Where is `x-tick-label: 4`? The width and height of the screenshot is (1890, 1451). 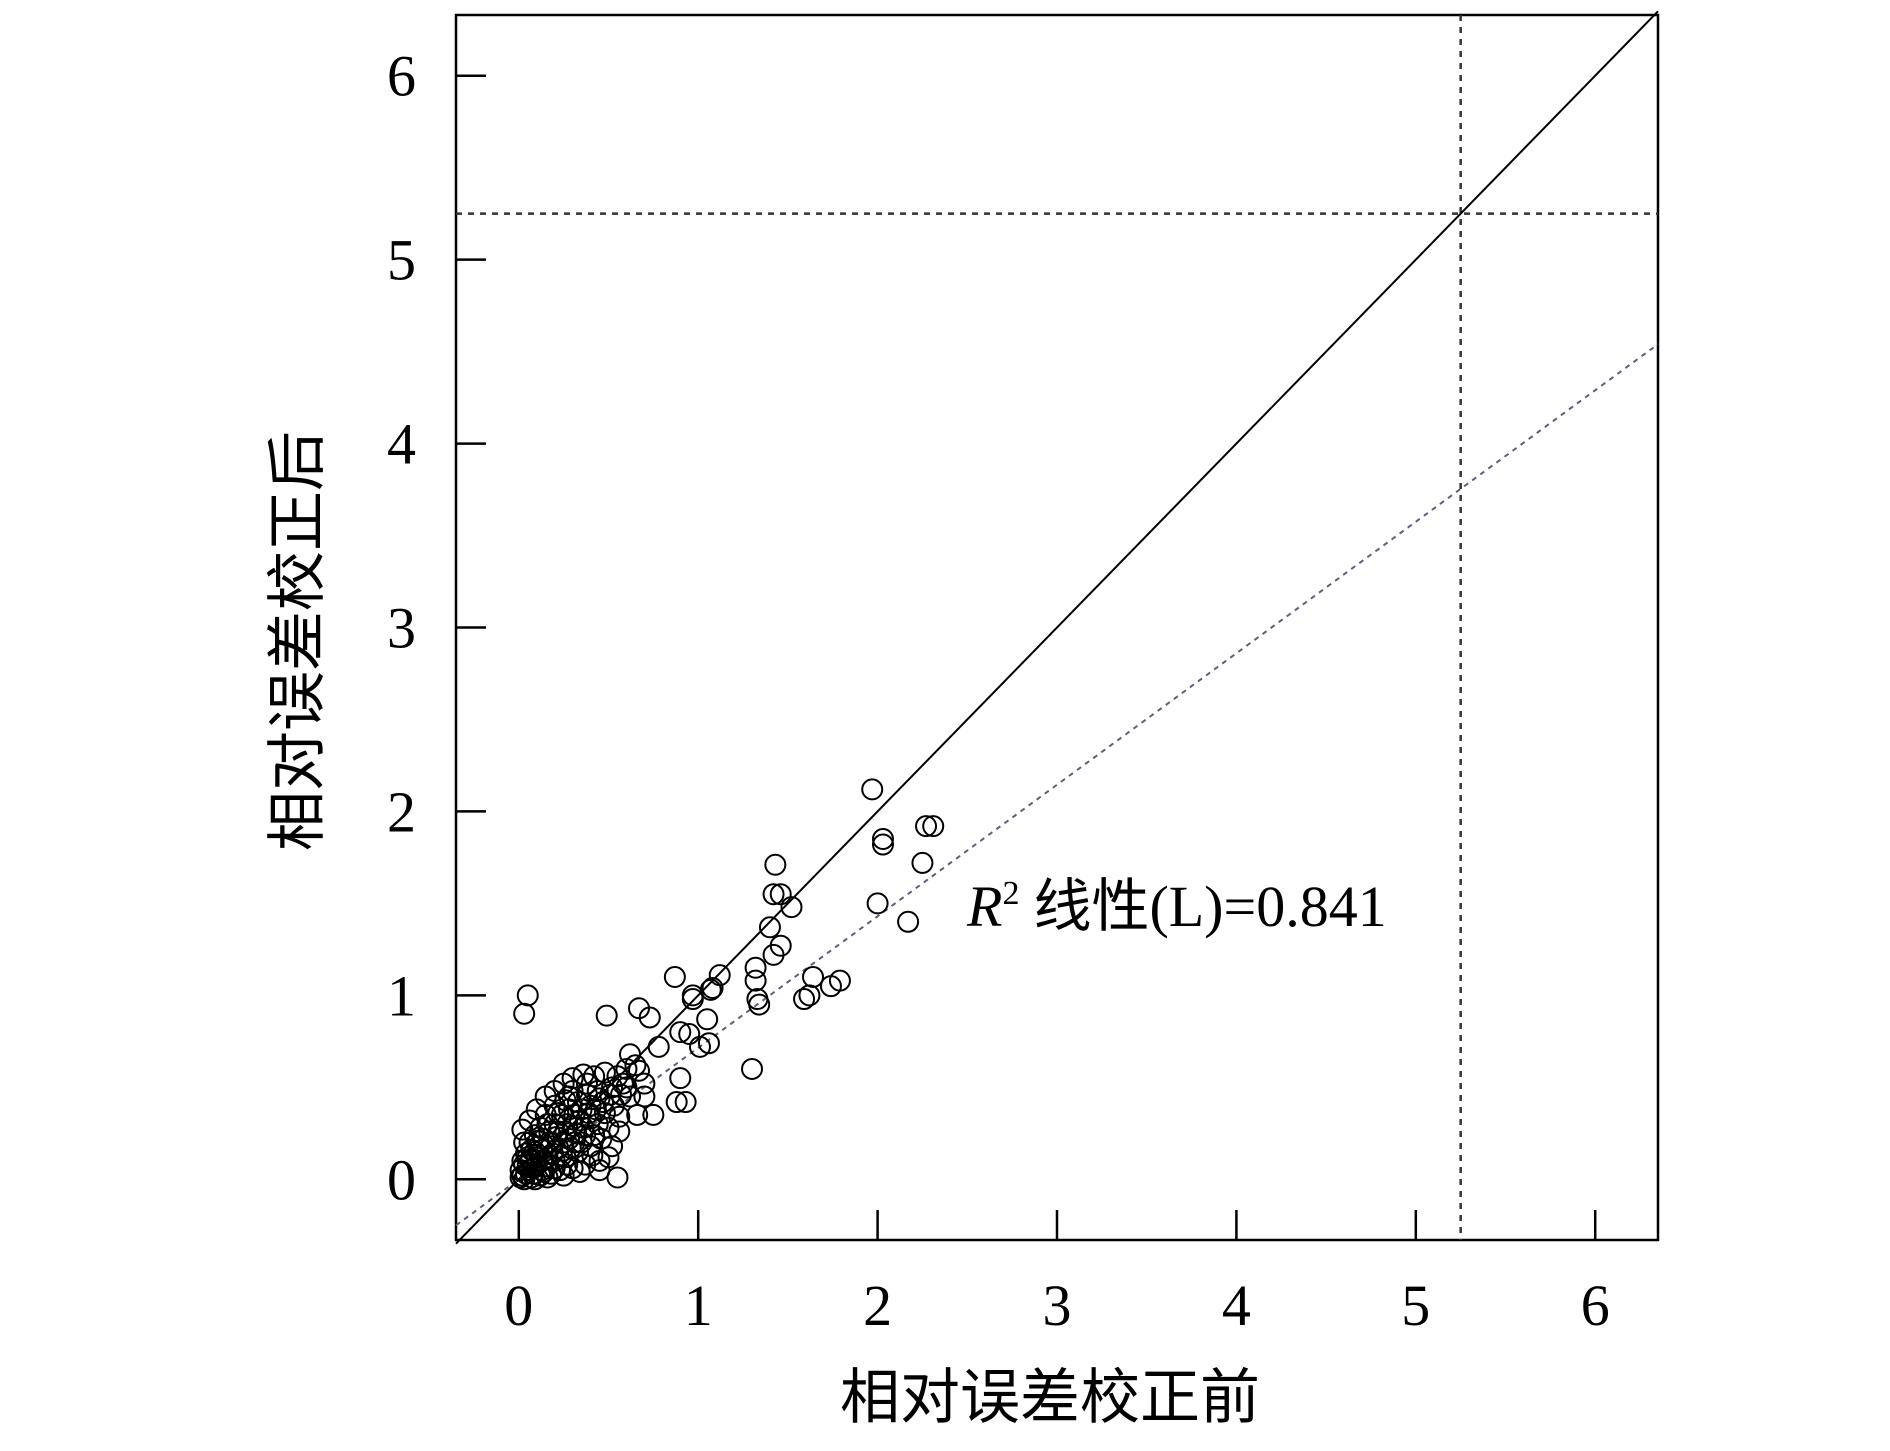 x-tick-label: 4 is located at coordinates (1236, 1305).